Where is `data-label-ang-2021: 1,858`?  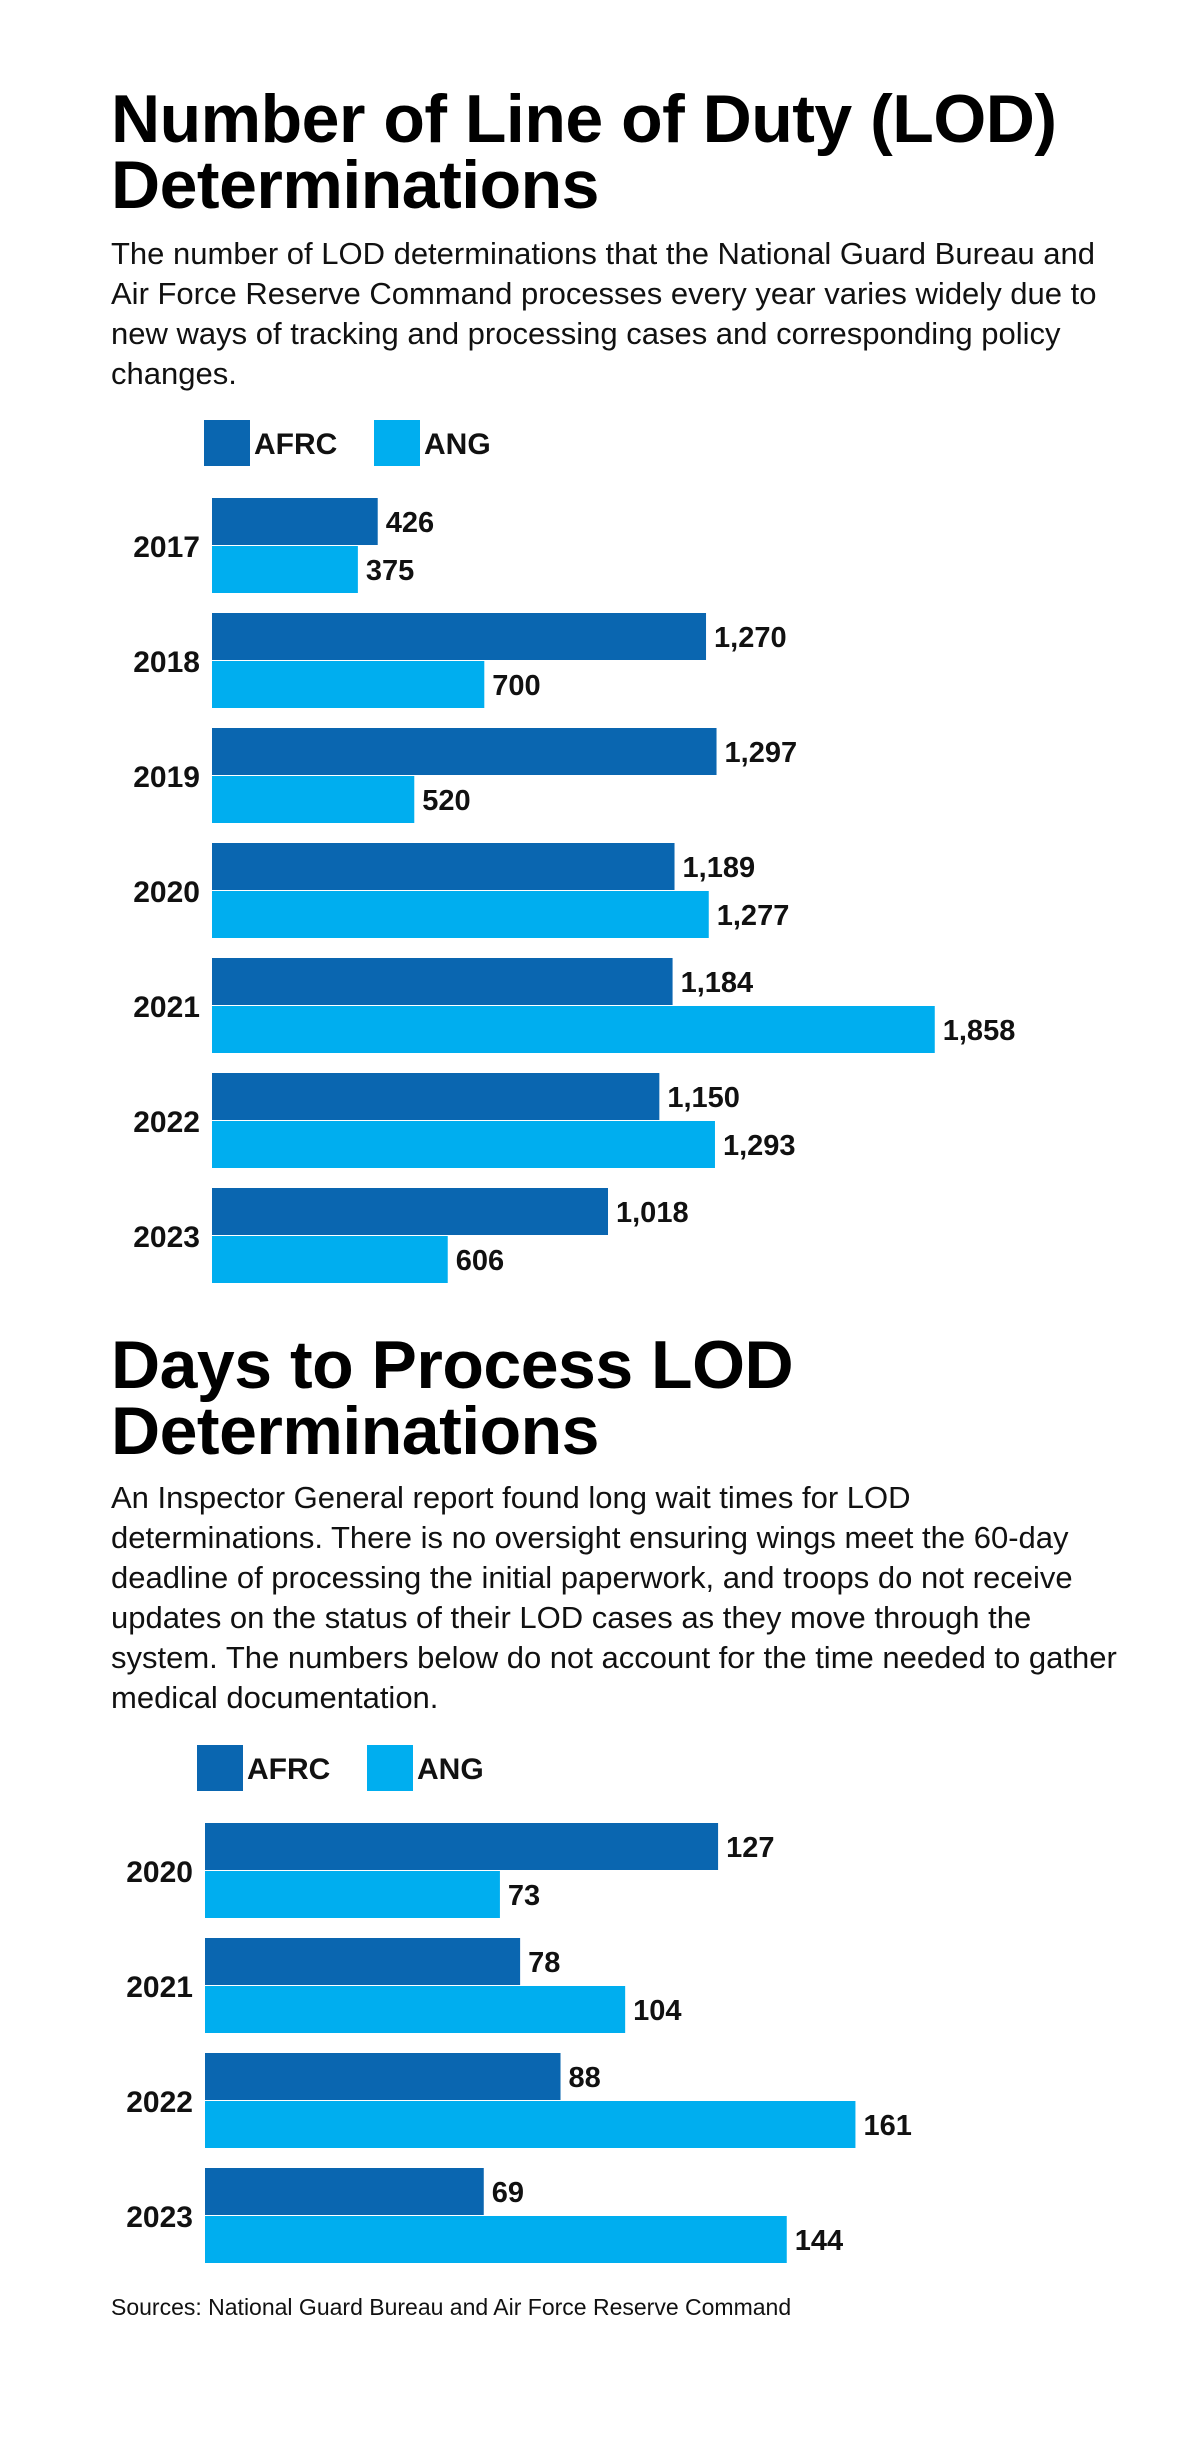
data-label-ang-2021: 1,858 is located at coordinates (979, 1031).